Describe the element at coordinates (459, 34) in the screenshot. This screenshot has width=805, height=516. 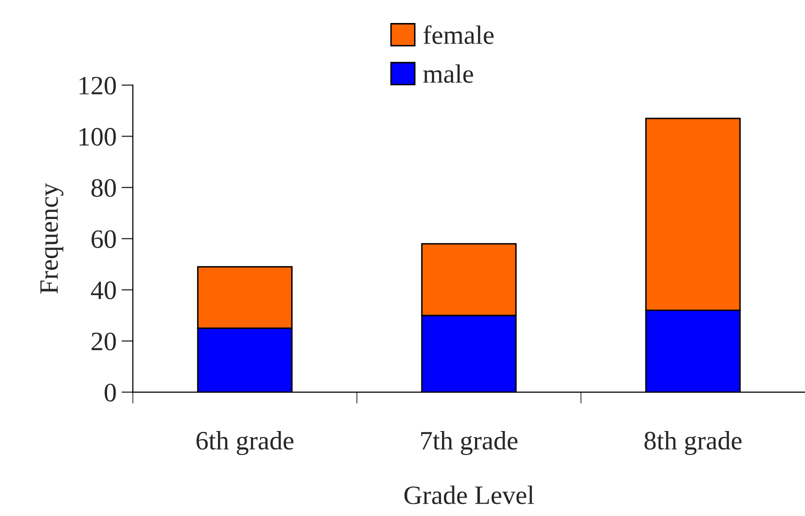
I see `legend-label: female` at that location.